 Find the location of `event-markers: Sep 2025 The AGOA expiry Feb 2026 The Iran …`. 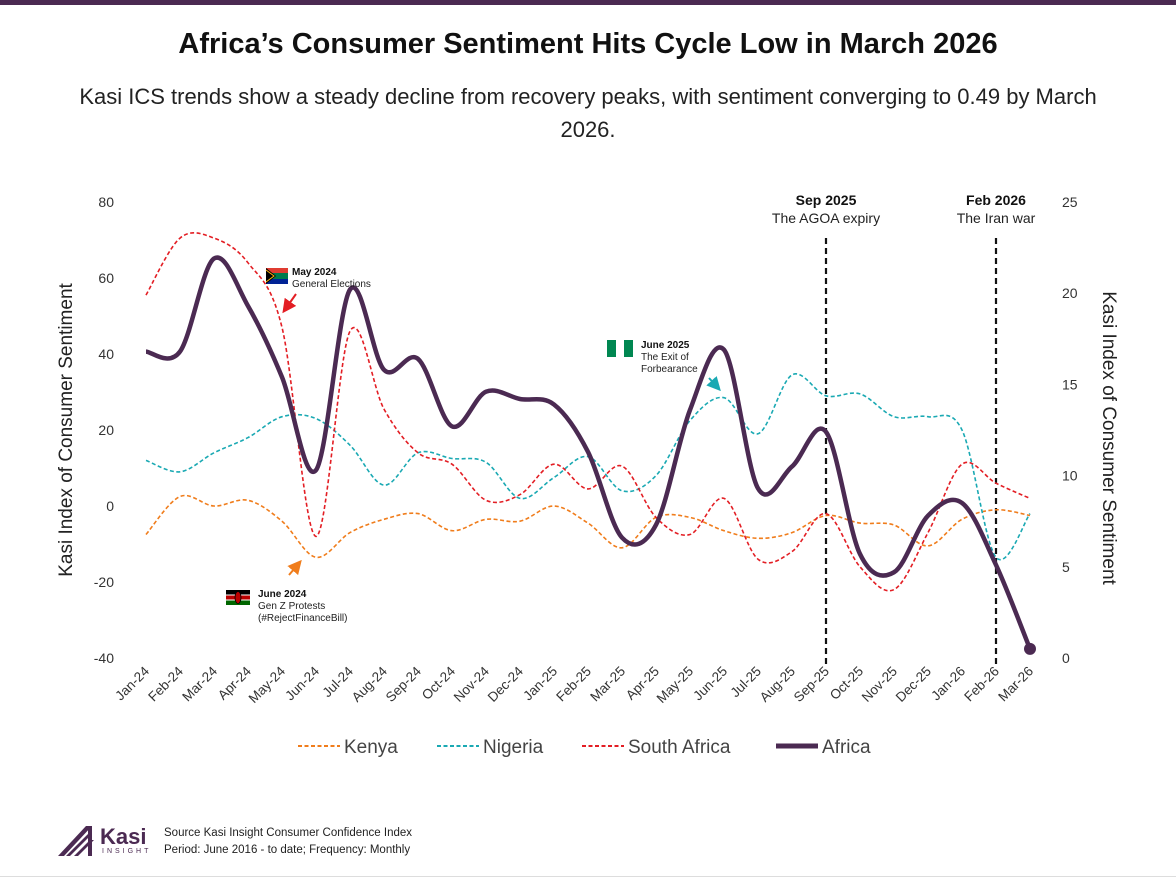

event-markers: Sep 2025 The AGOA expiry Feb 2026 The Iran … is located at coordinates (904, 430).